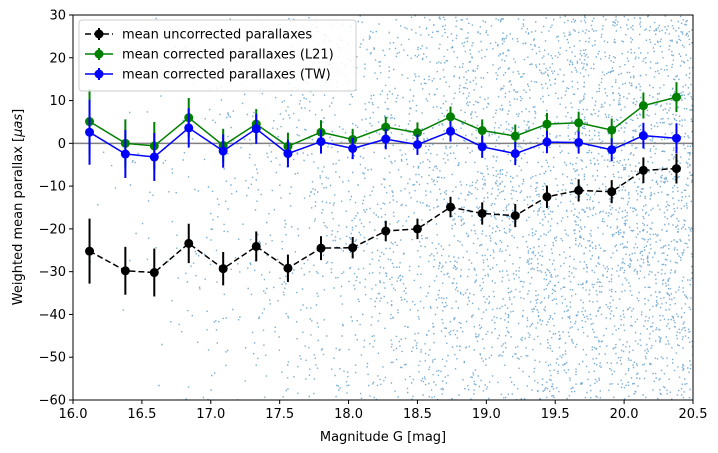  I want to click on y-tick-label: −40, so click(52, 315).